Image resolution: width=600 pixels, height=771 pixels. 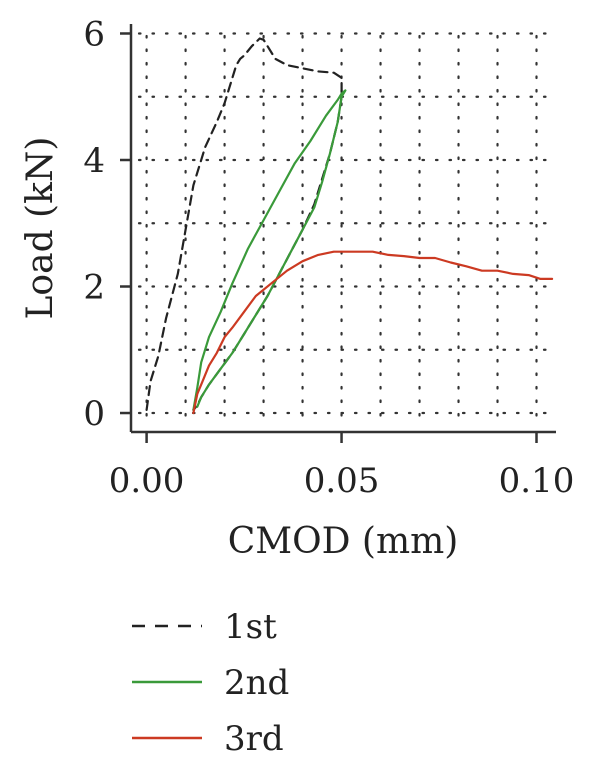 What do you see at coordinates (147, 481) in the screenshot?
I see `x-tick-label-0: 0.00` at bounding box center [147, 481].